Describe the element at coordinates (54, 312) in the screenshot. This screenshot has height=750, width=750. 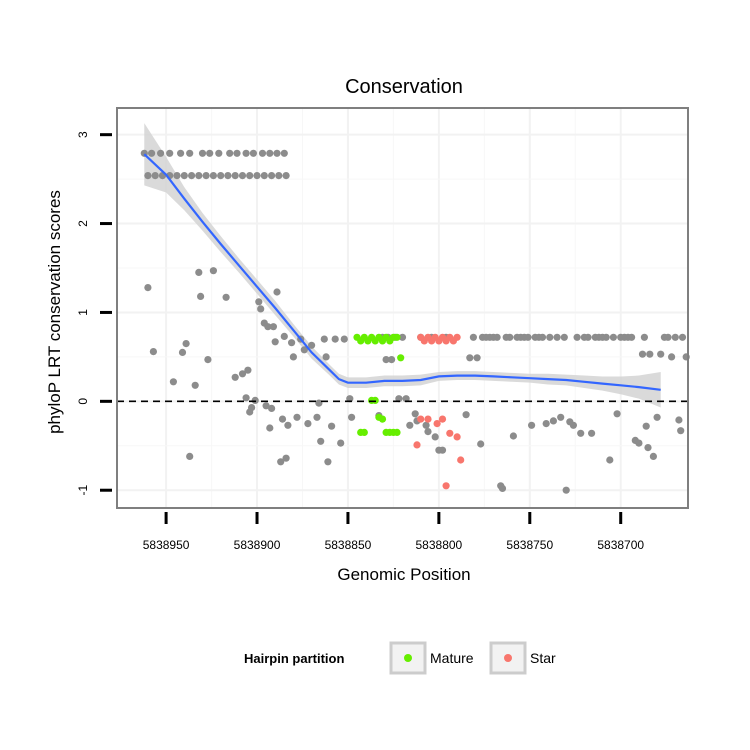
I see `y-axis-title: phyloP LRT conservation scores` at that location.